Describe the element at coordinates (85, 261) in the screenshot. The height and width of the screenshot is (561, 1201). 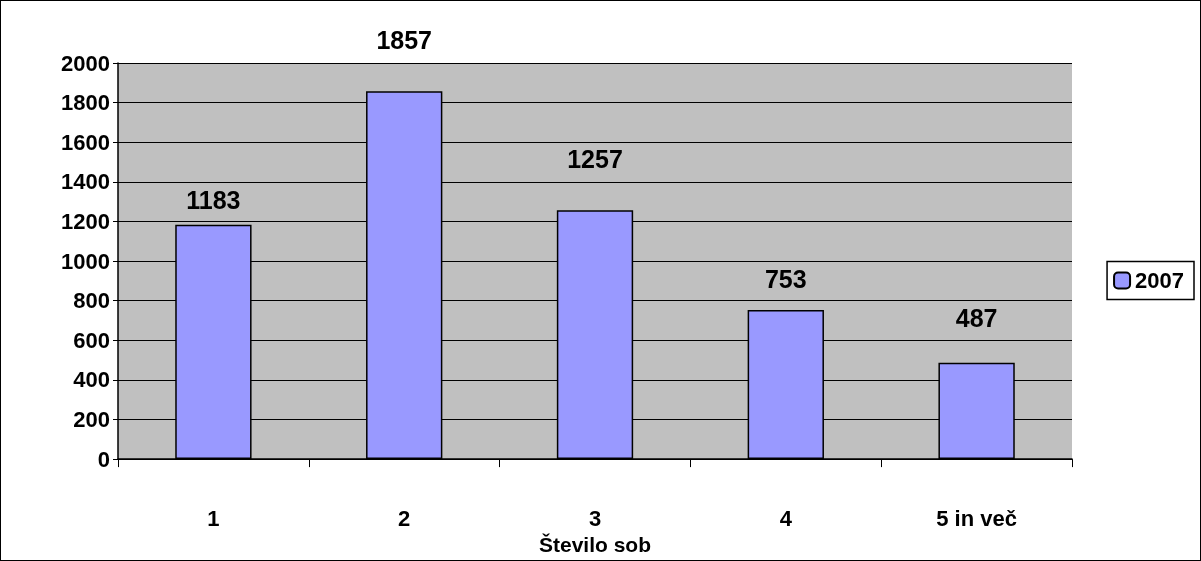
I see `y-tick-label: 1000` at that location.